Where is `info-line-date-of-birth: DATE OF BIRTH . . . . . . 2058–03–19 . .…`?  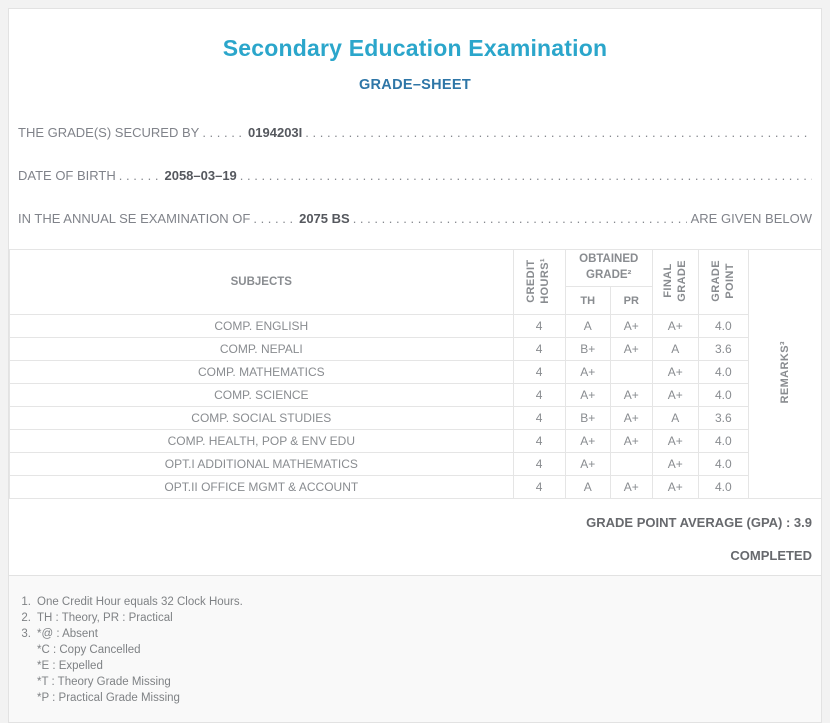
info-line-date-of-birth: DATE OF BIRTH . . . . . . 2058–03–19 . .… is located at coordinates (415, 175).